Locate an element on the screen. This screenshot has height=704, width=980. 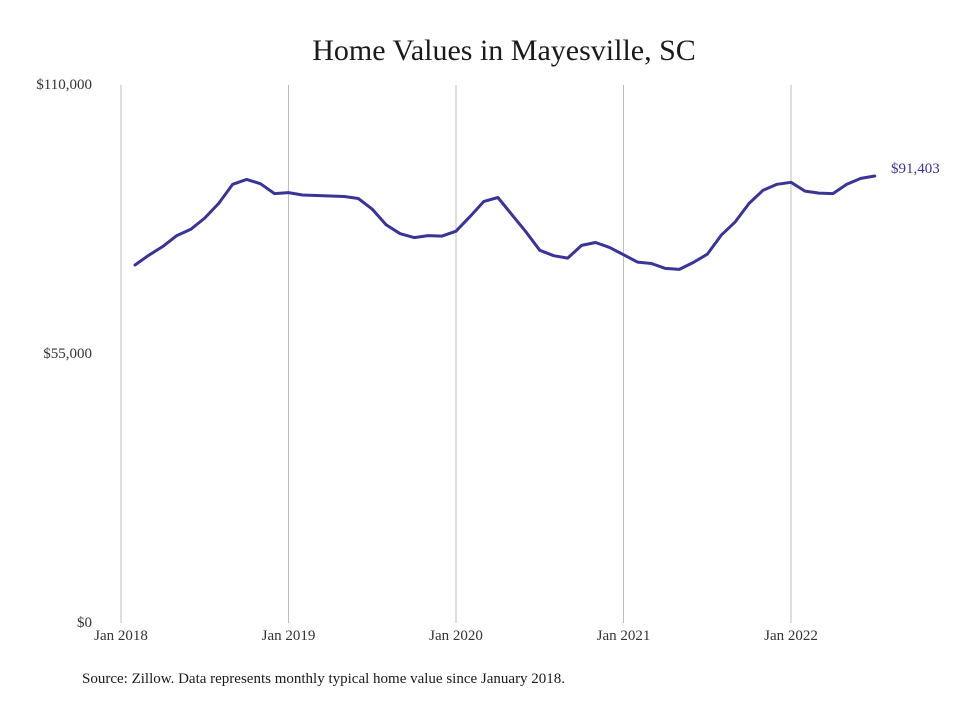
series-layer is located at coordinates (505, 222).